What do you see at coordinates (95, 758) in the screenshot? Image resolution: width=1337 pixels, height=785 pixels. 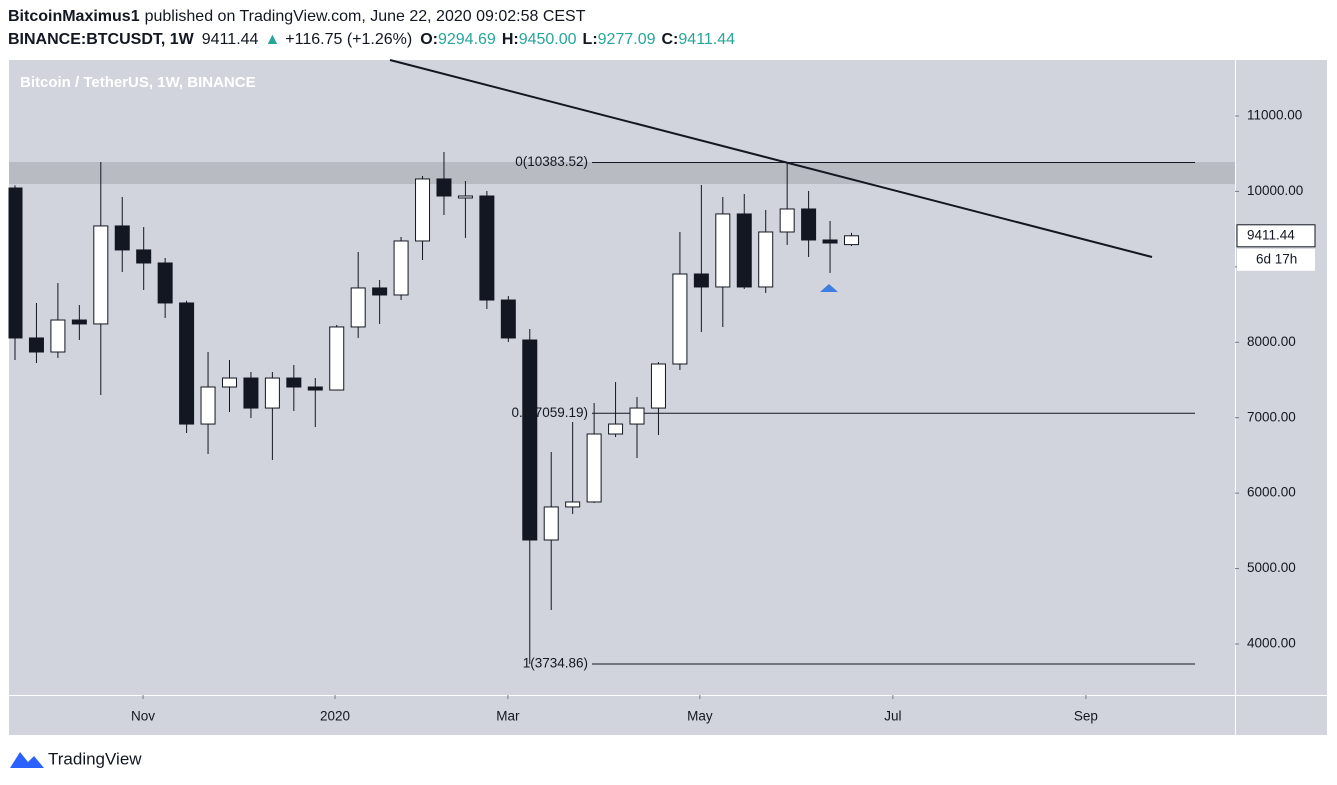 I see `logo-text: TradingView` at bounding box center [95, 758].